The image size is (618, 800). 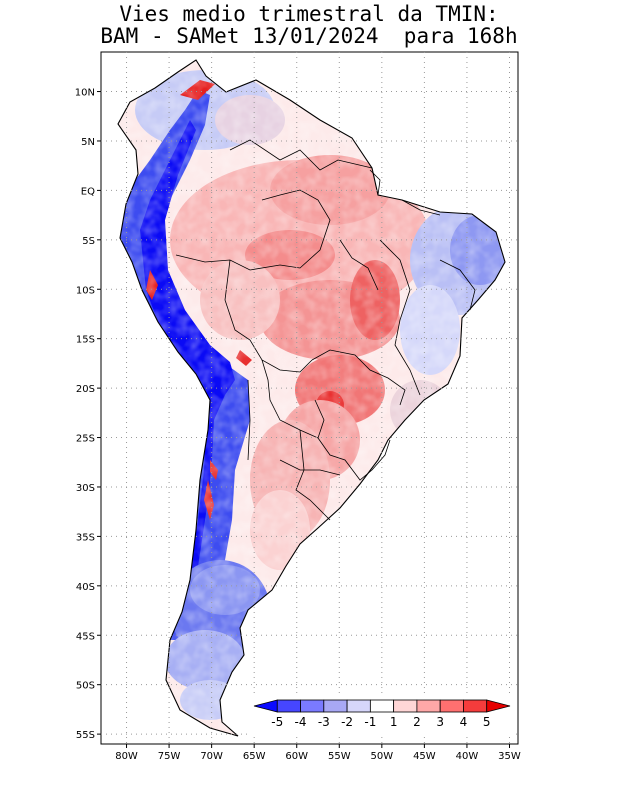 I want to click on lat-tick-label: 5S, so click(x=88, y=241).